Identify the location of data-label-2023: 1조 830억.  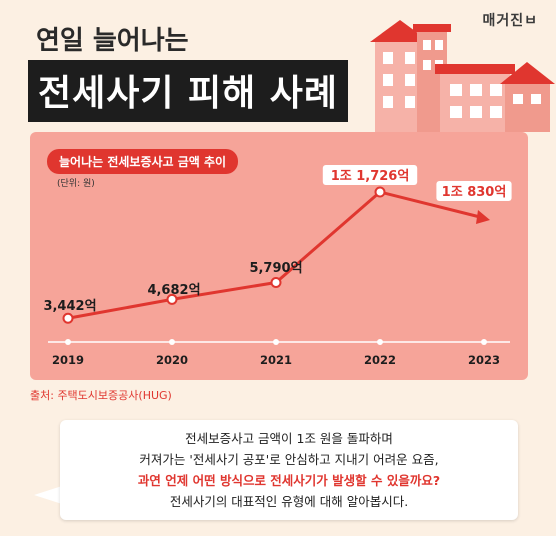
(474, 192).